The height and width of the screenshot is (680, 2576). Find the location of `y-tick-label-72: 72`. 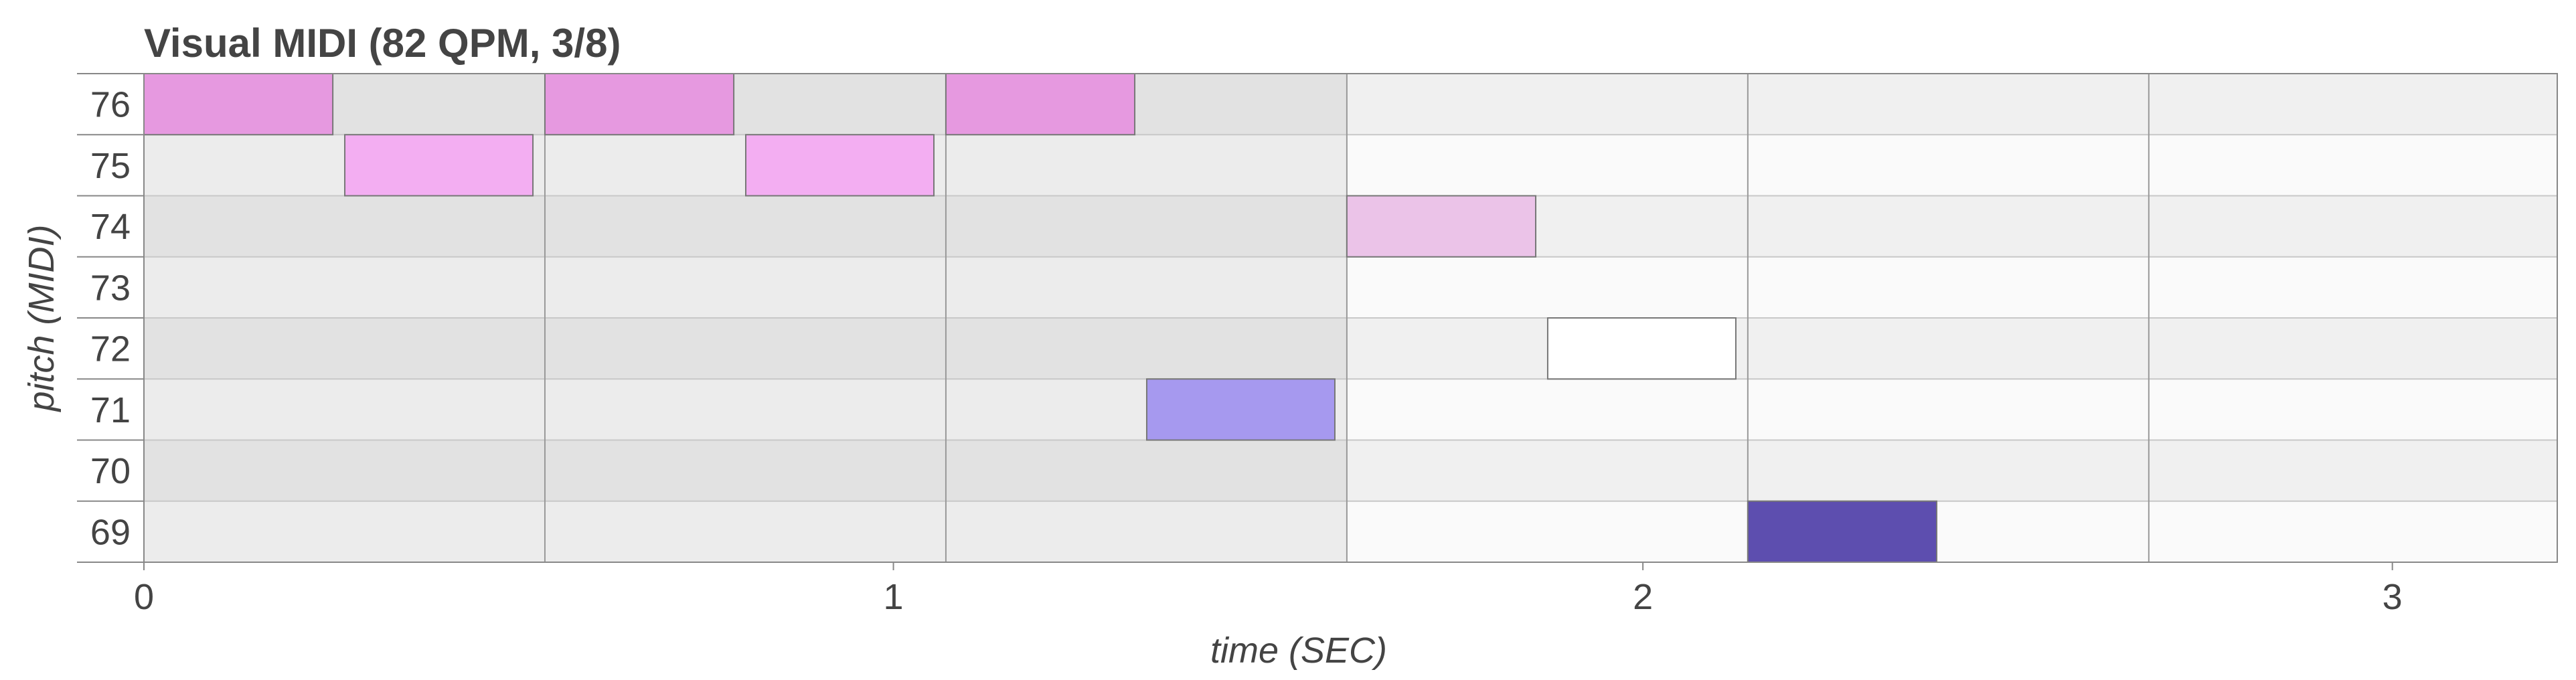

y-tick-label-72: 72 is located at coordinates (111, 349).